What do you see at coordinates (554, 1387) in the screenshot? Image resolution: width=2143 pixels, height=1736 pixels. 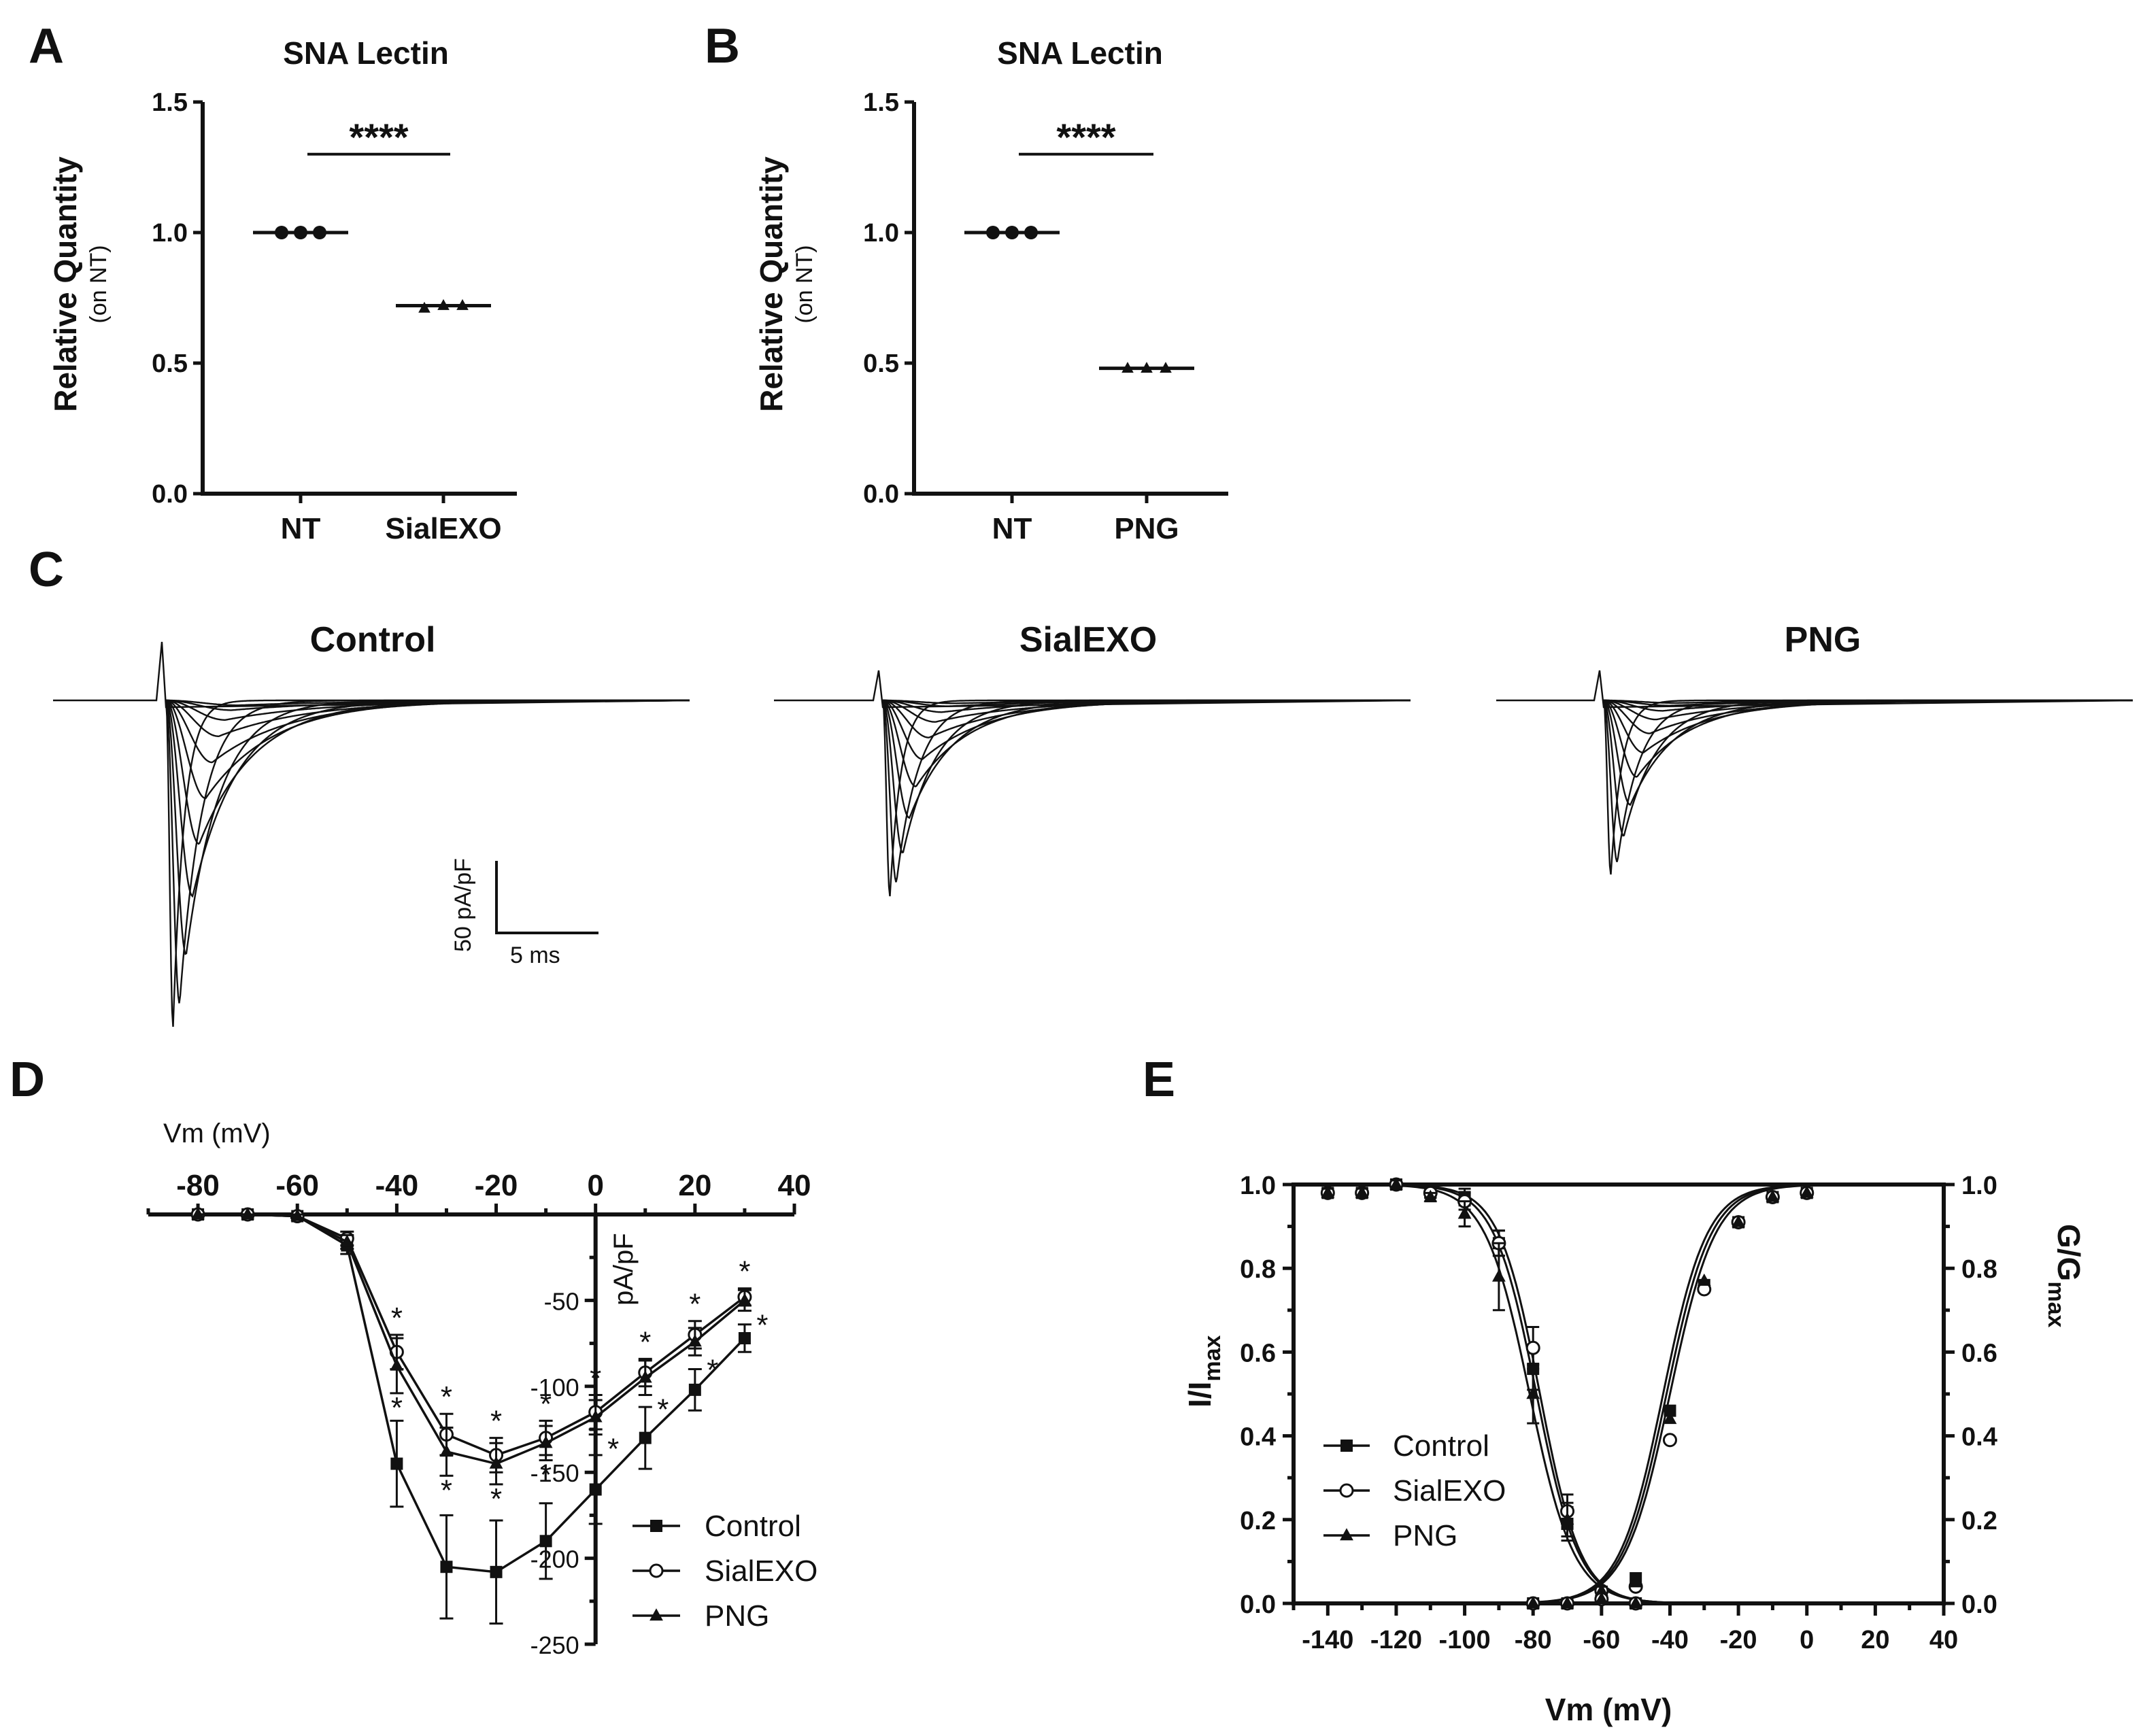 I see `panel-d-ytick-label: -100` at bounding box center [554, 1387].